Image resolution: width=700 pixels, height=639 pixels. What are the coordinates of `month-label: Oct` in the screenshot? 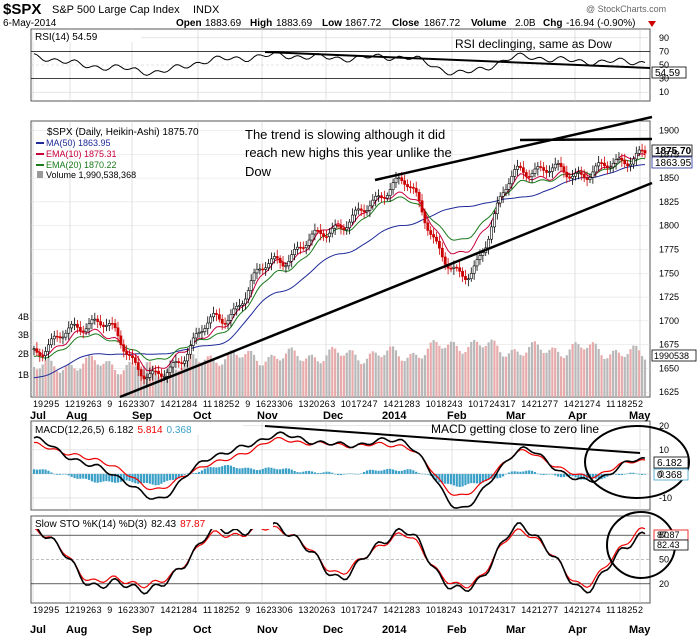 It's located at (202, 416).